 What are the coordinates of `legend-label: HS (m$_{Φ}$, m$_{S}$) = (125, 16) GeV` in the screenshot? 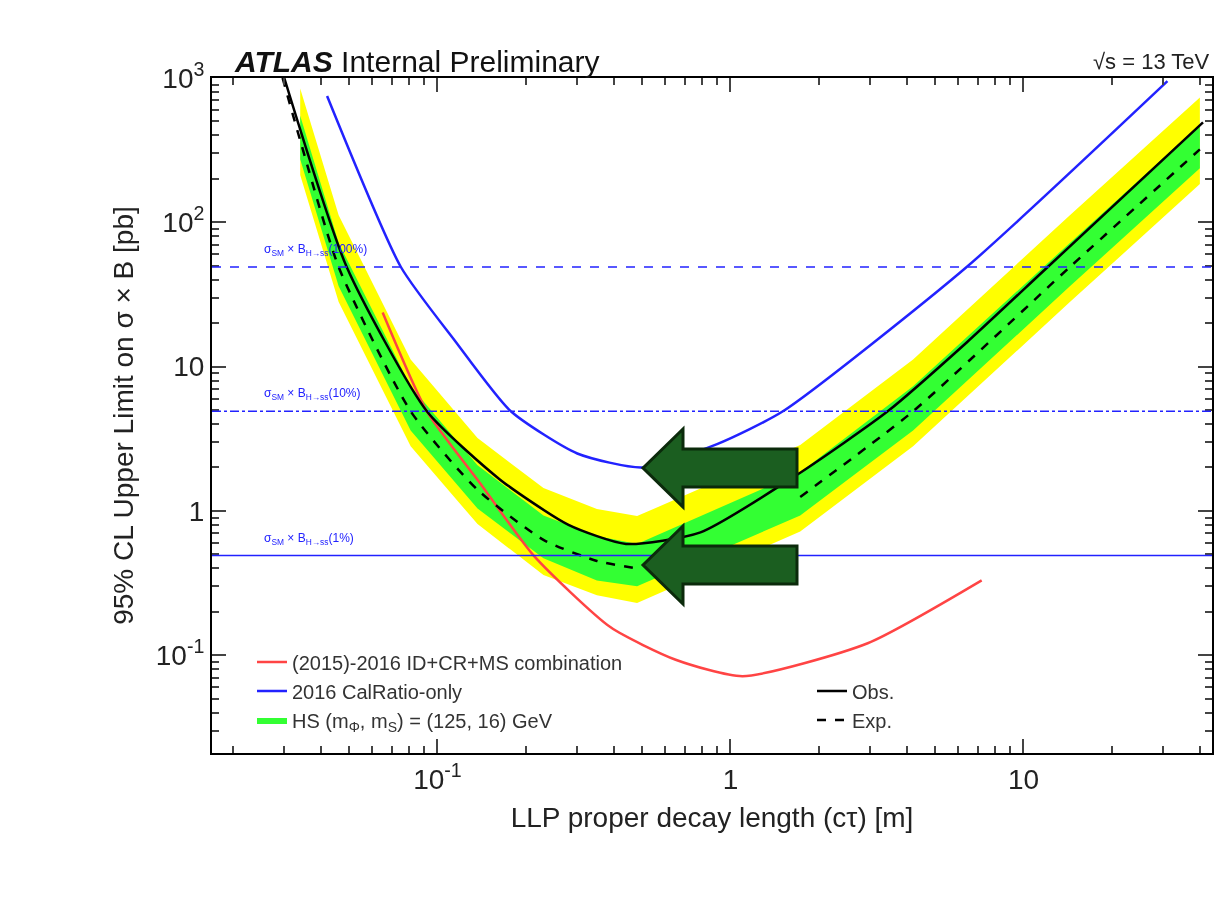 It's located at (422, 722).